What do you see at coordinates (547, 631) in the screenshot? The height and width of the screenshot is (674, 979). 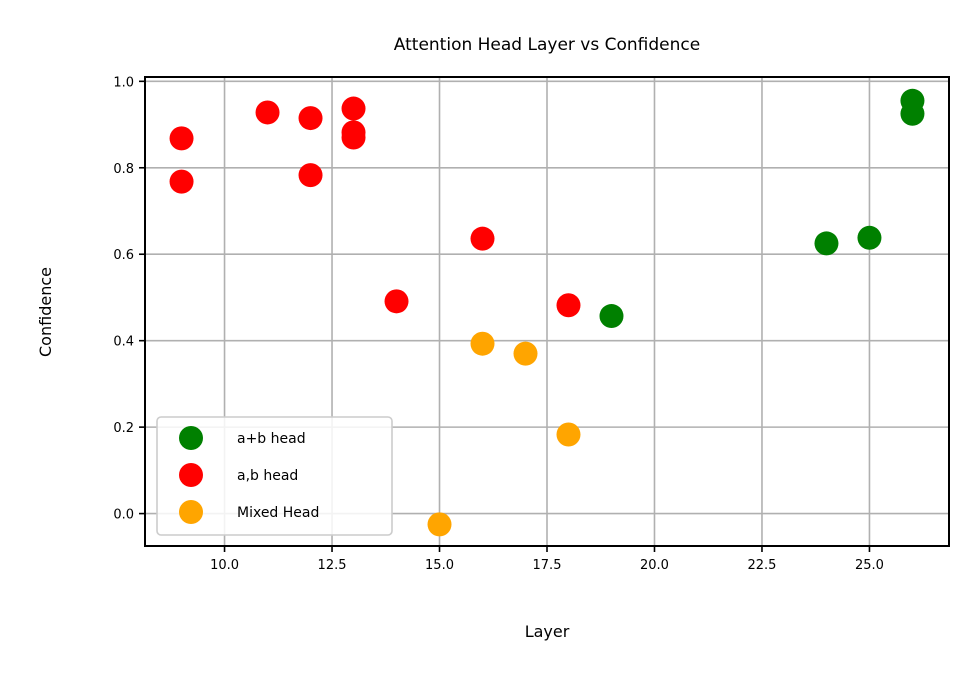 I see `x-axis-label: Layer` at bounding box center [547, 631].